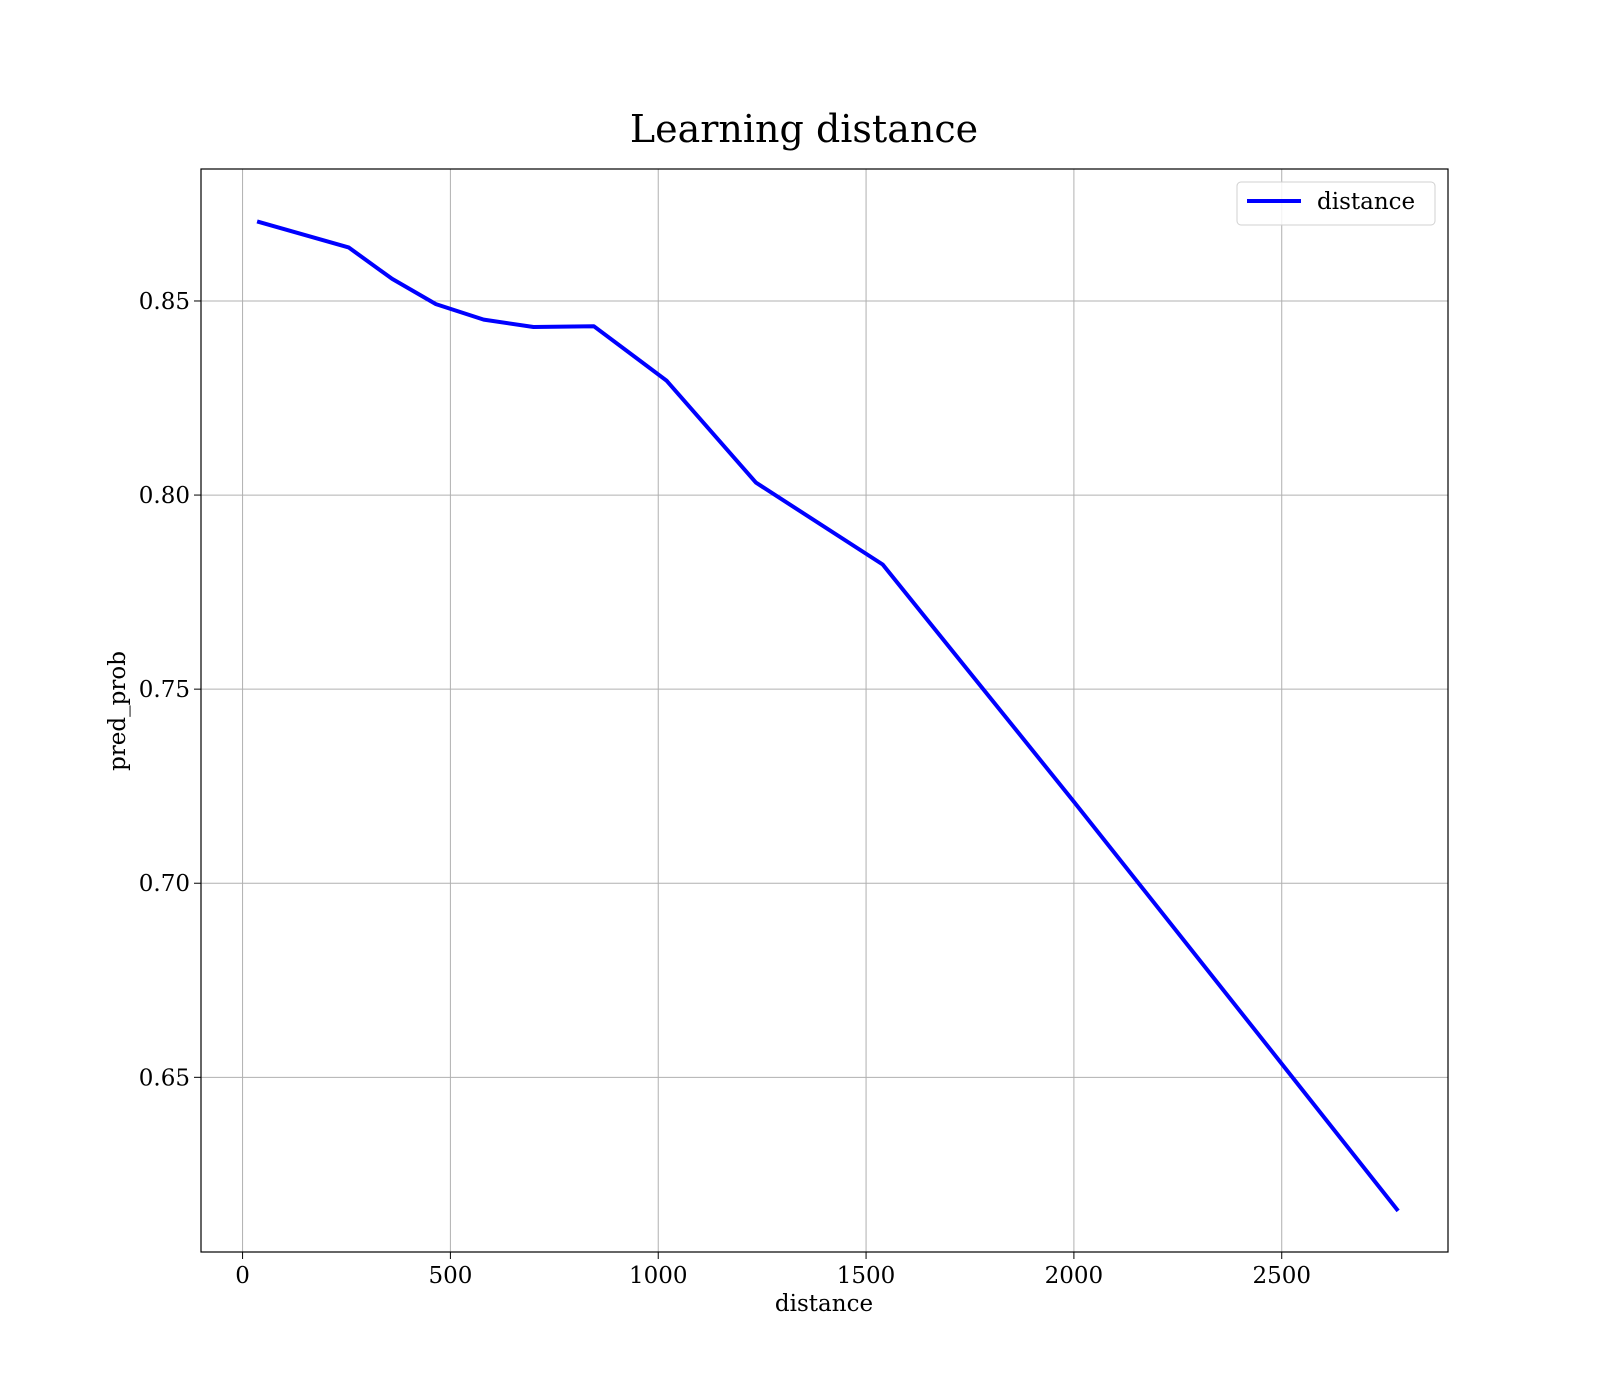  Describe the element at coordinates (118, 711) in the screenshot. I see `y-axis-label: pred_prob` at that location.